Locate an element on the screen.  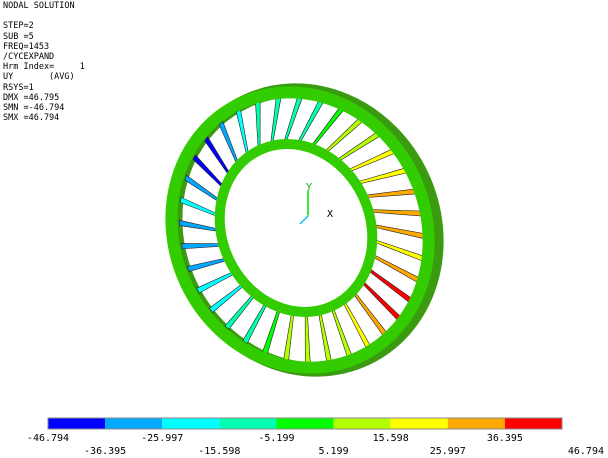
info-line: SMX =46.794 is located at coordinates (31, 118).